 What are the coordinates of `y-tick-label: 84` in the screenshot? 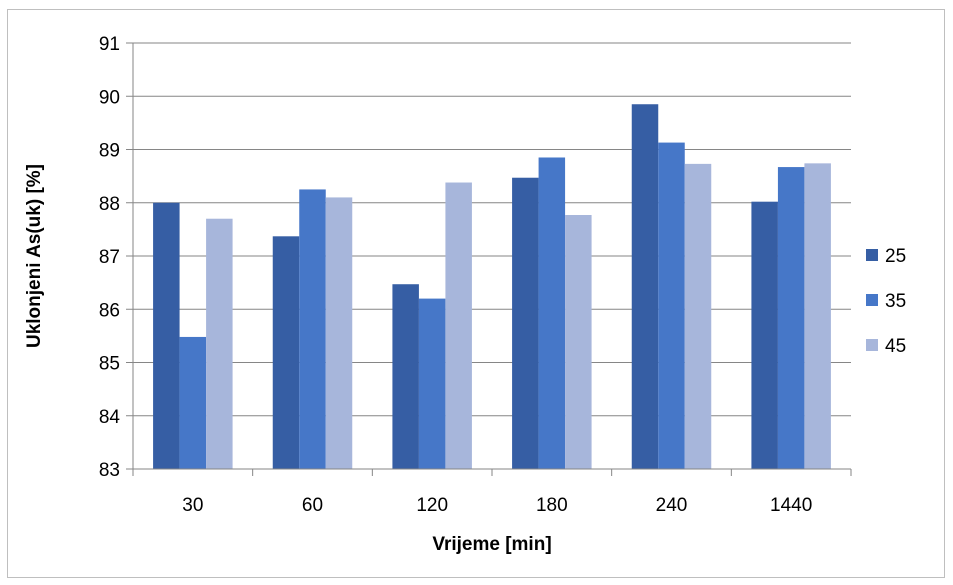 It's located at (110, 417).